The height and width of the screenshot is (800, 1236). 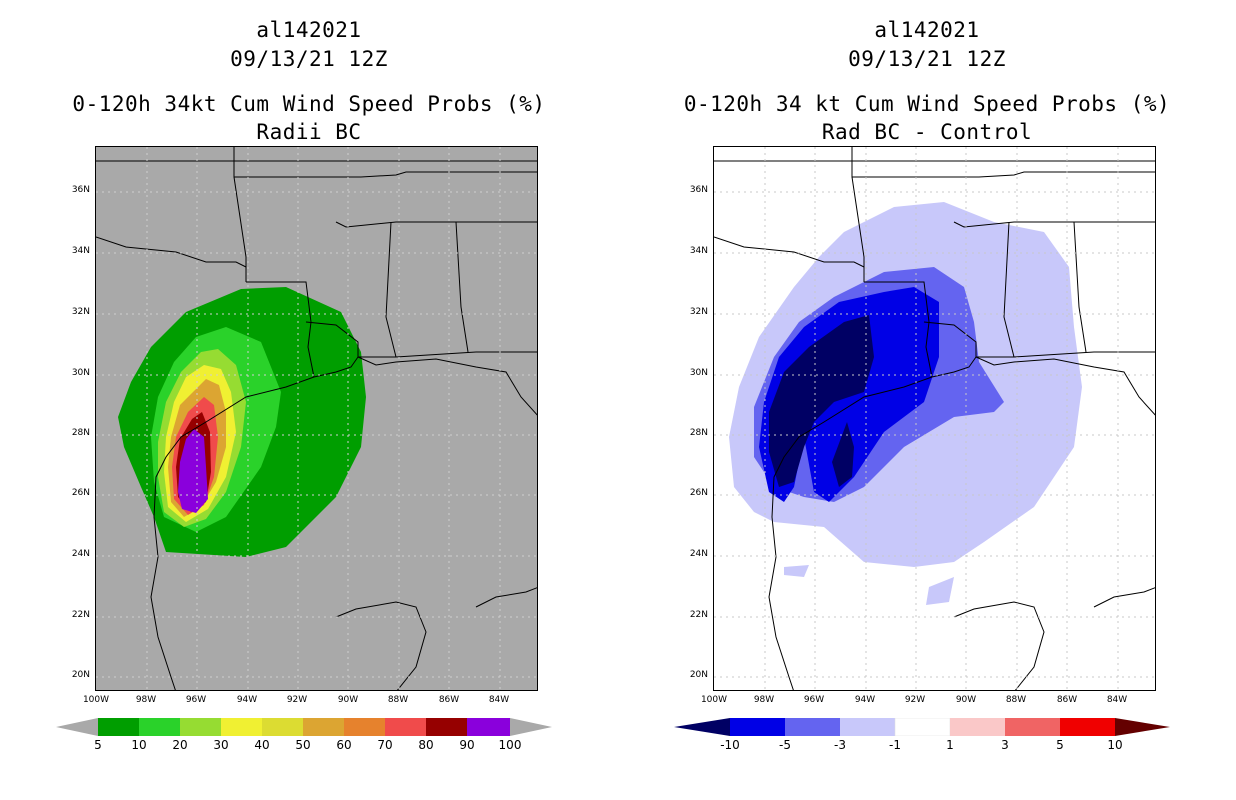 What do you see at coordinates (385, 745) in the screenshot?
I see `left-cbar-label: 70` at bounding box center [385, 745].